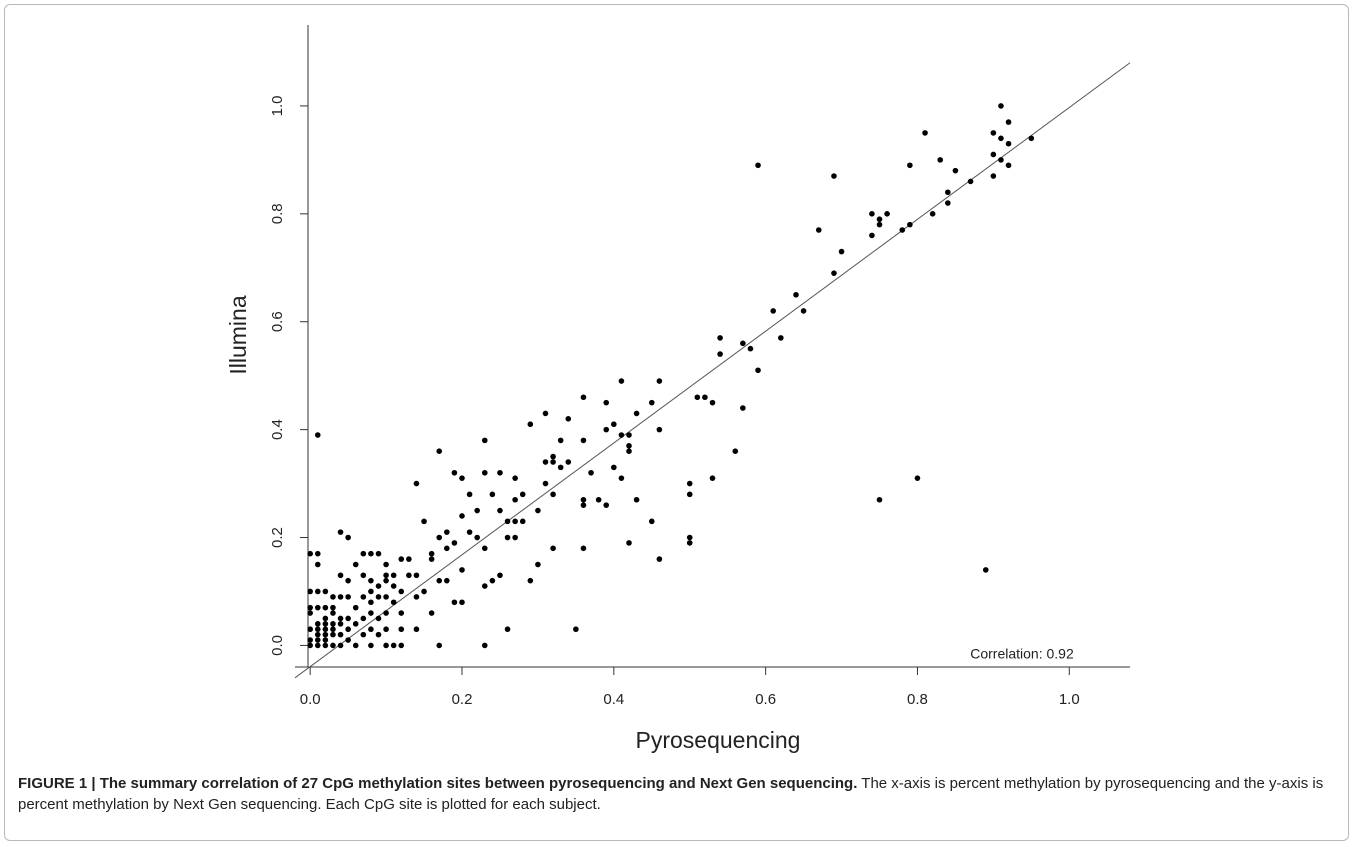 The height and width of the screenshot is (847, 1355). Describe the element at coordinates (277, 537) in the screenshot. I see `y-tick-label: 0.2` at that location.